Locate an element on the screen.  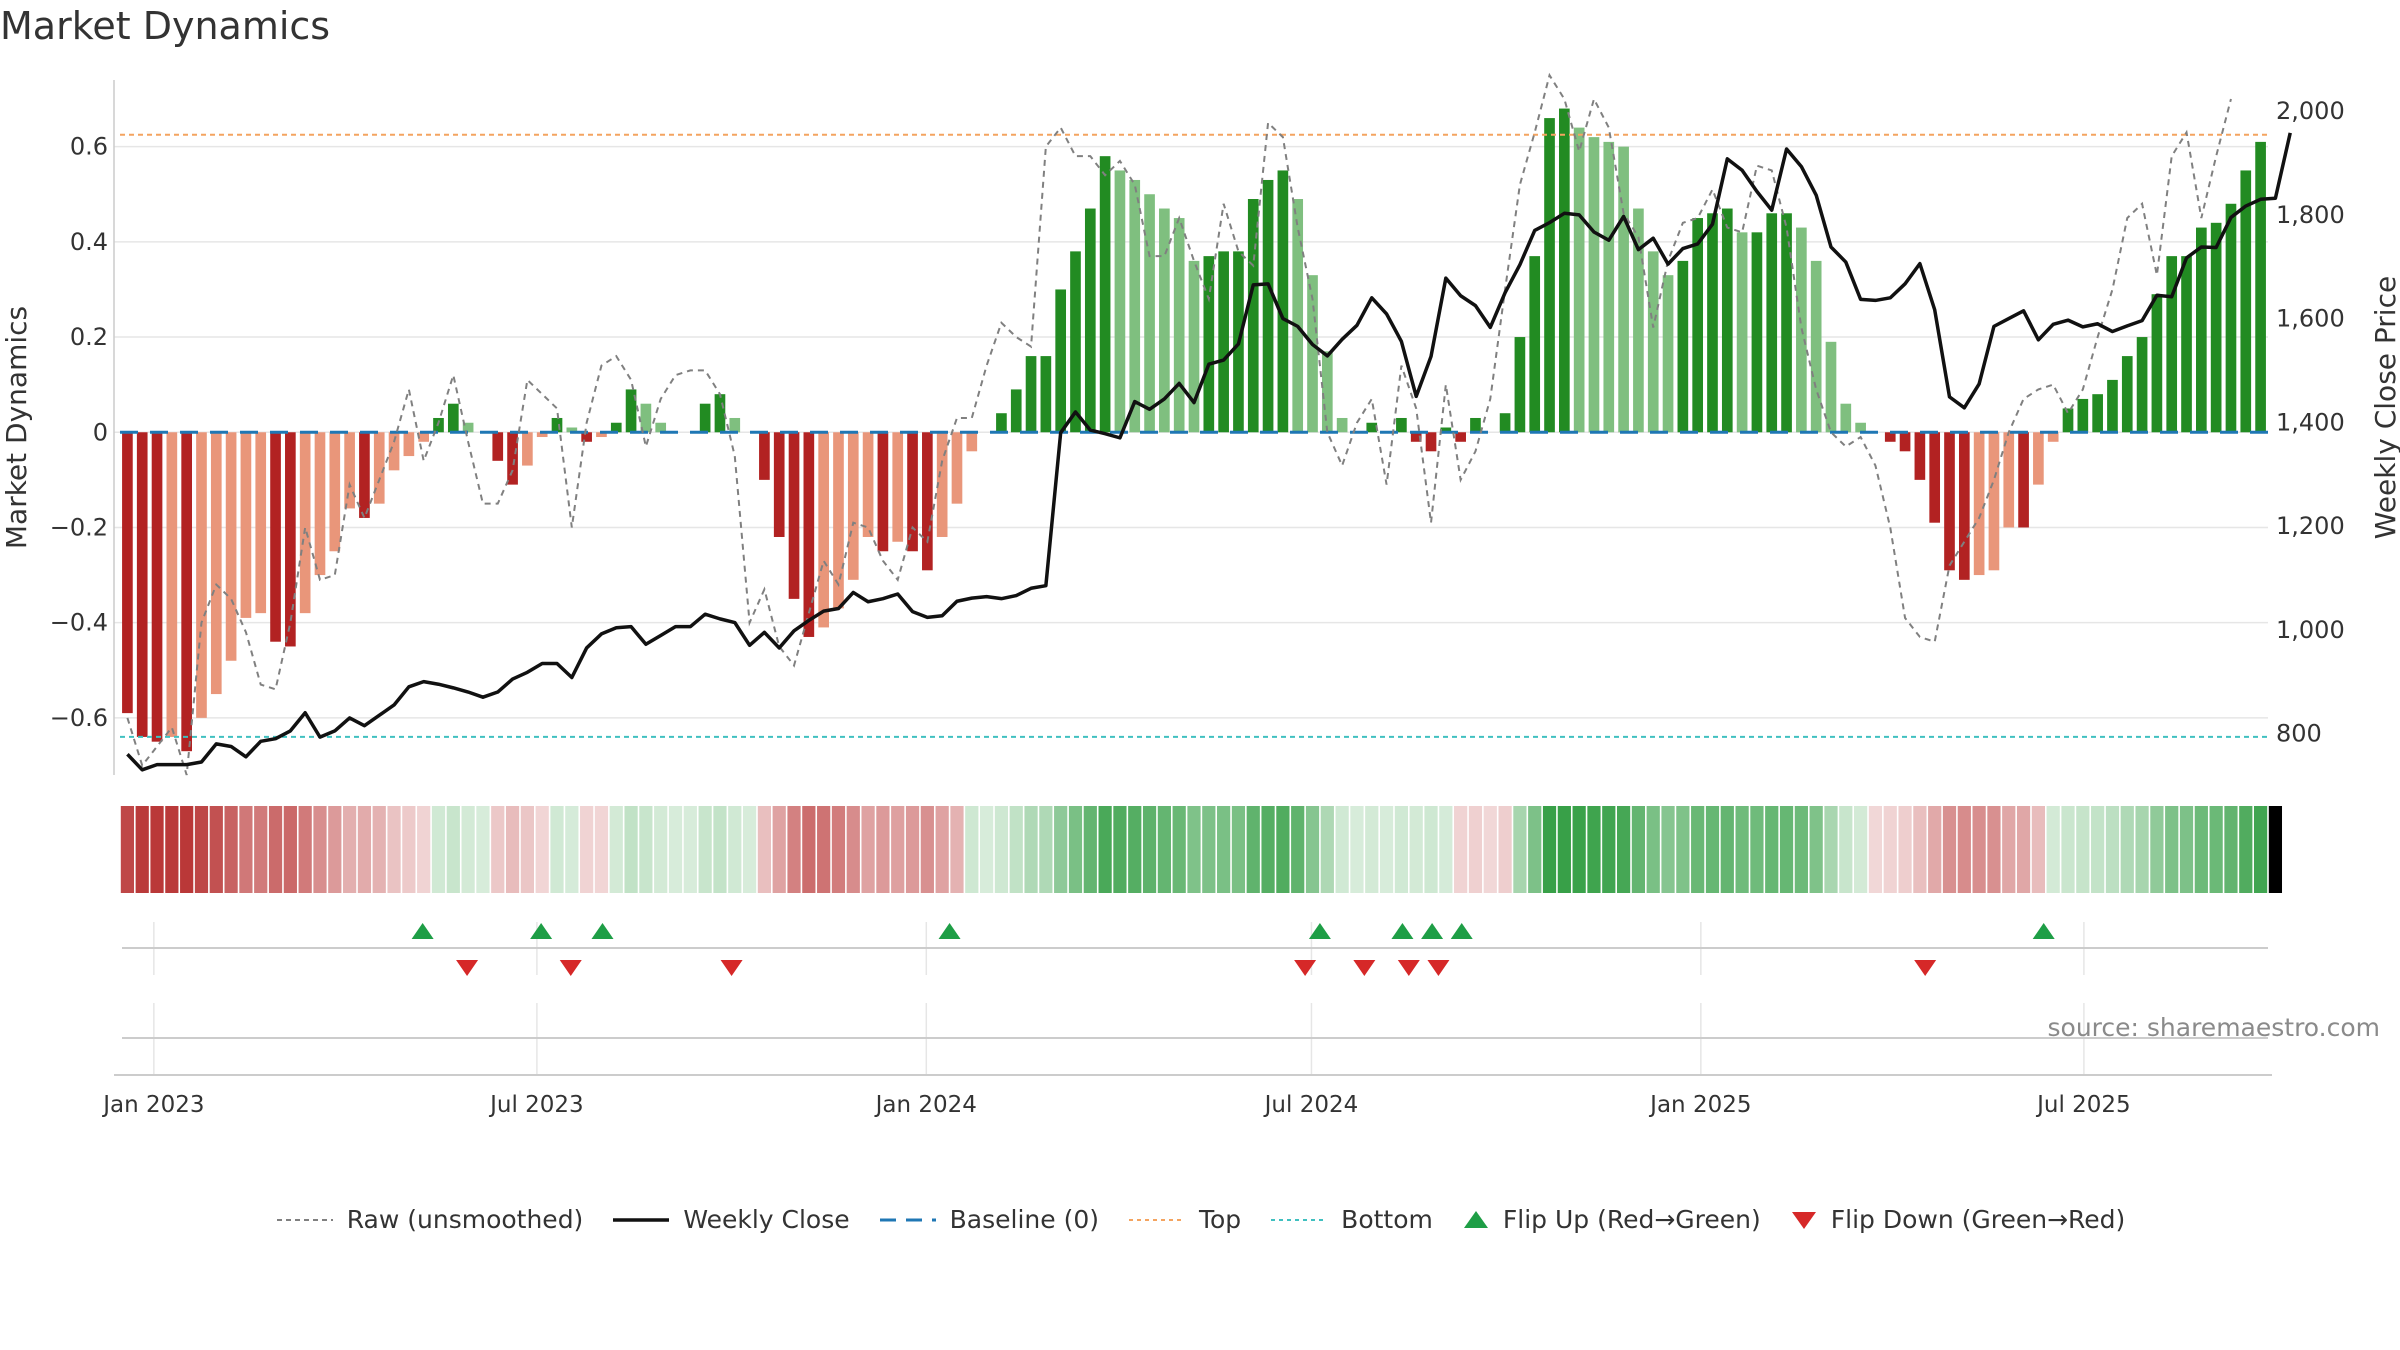
legend-item-close: Weekly Close is located at coordinates (730, 1219).